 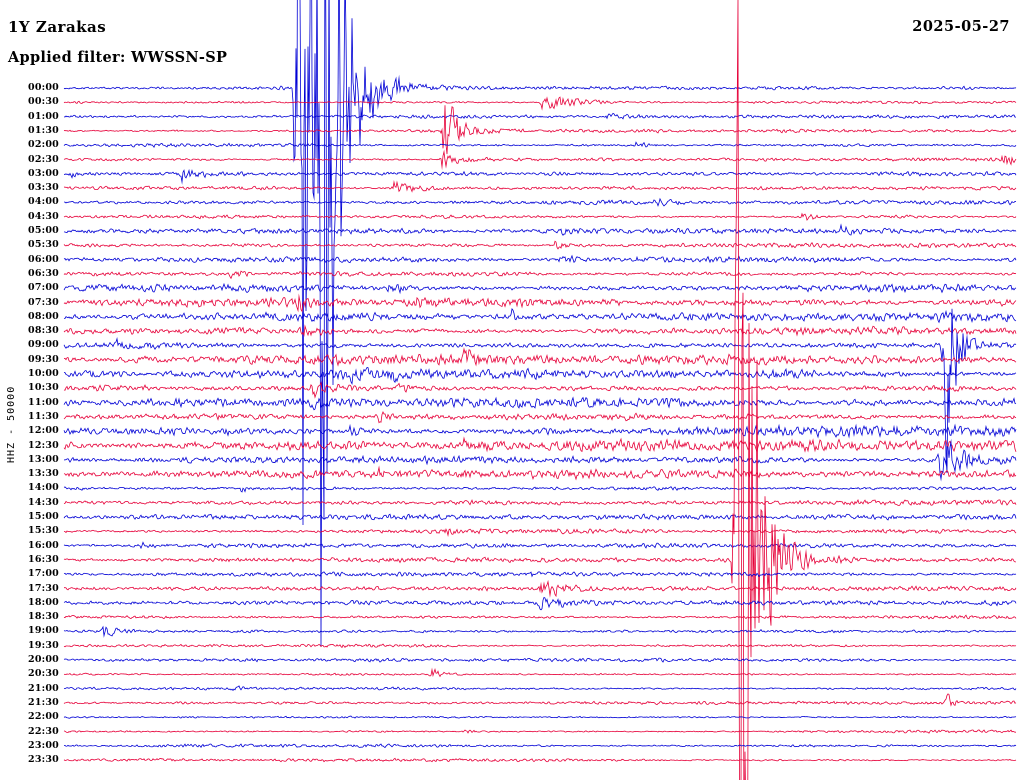 What do you see at coordinates (118, 57) in the screenshot?
I see `applied-filter-label: Applied filter: WWSSN-SP` at bounding box center [118, 57].